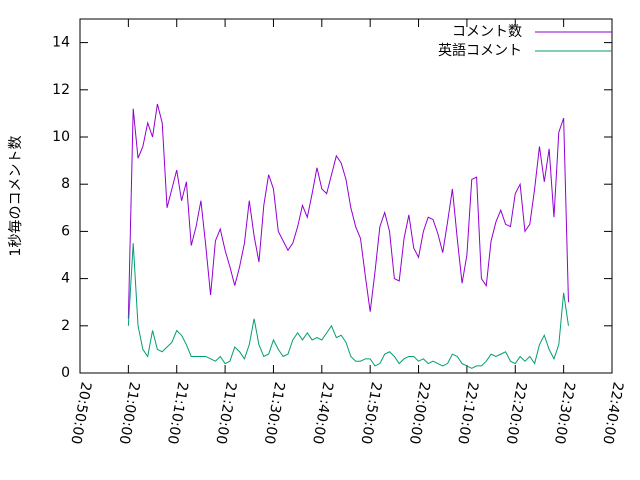  I want to click on legend-label: 英語コメント, so click(480, 50).